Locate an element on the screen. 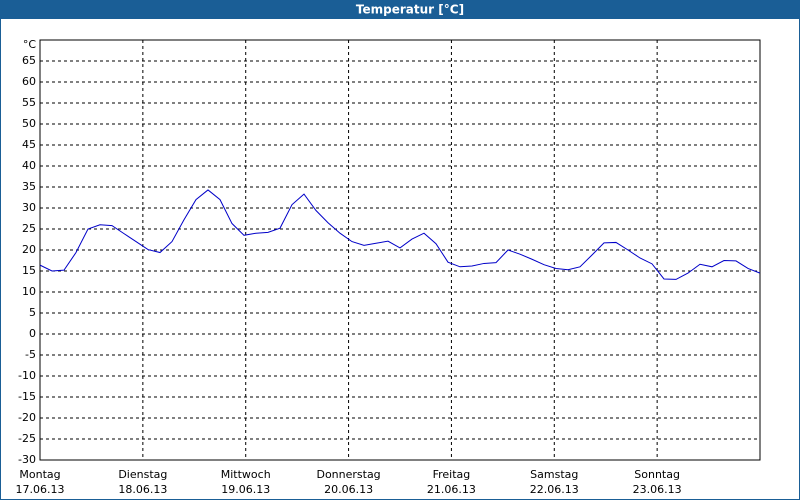 Image resolution: width=800 pixels, height=500 pixels. y-tick-label: 30 is located at coordinates (29, 207).